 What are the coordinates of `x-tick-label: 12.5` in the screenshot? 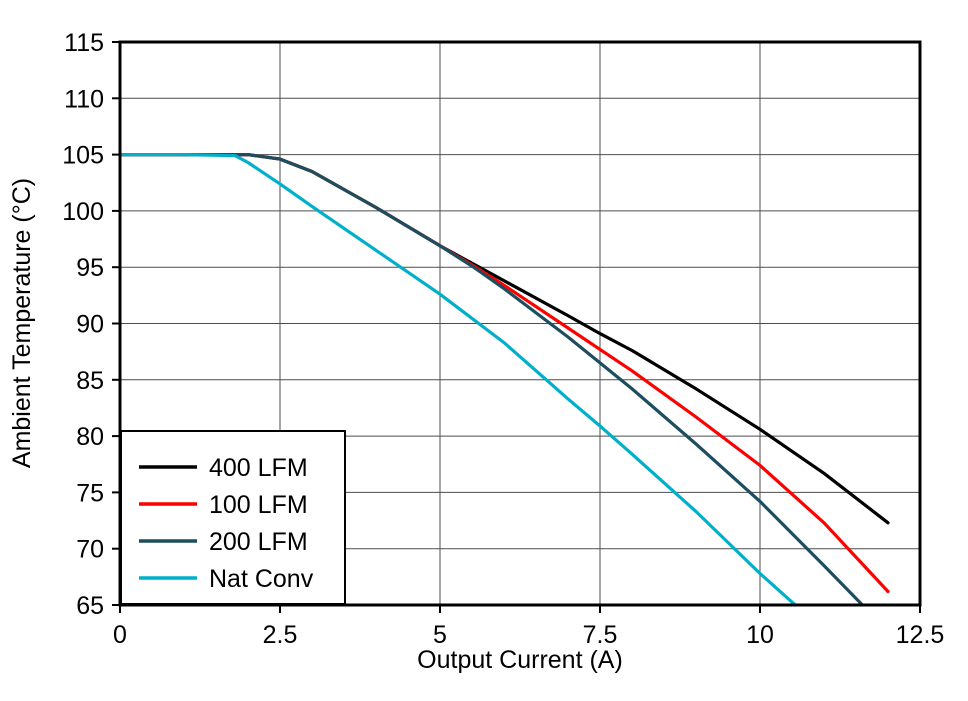 It's located at (920, 635).